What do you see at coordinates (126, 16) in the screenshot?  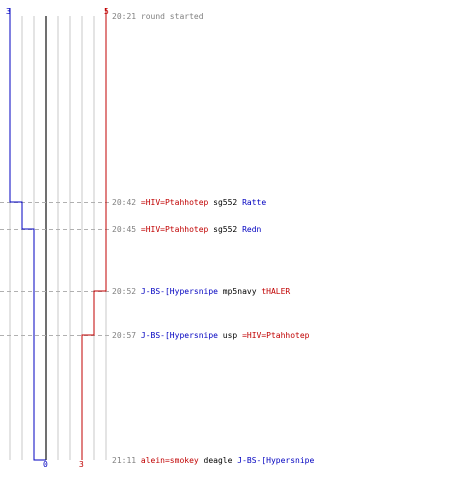 I see `event-time: 20:21` at bounding box center [126, 16].